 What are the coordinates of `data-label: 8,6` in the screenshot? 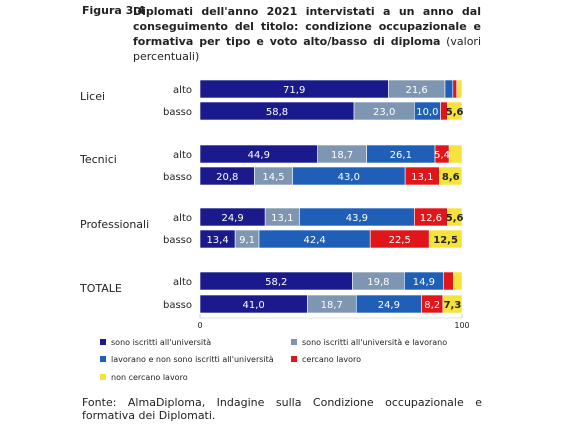 It's located at (451, 177).